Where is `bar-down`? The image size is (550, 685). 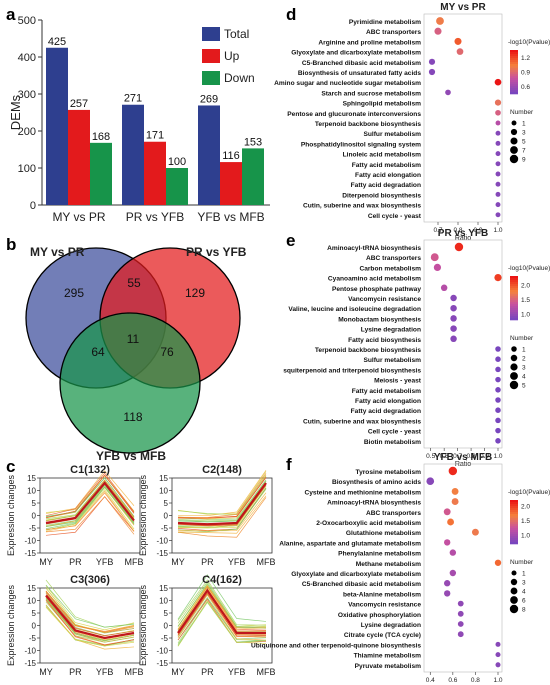 bar-down is located at coordinates (177, 186).